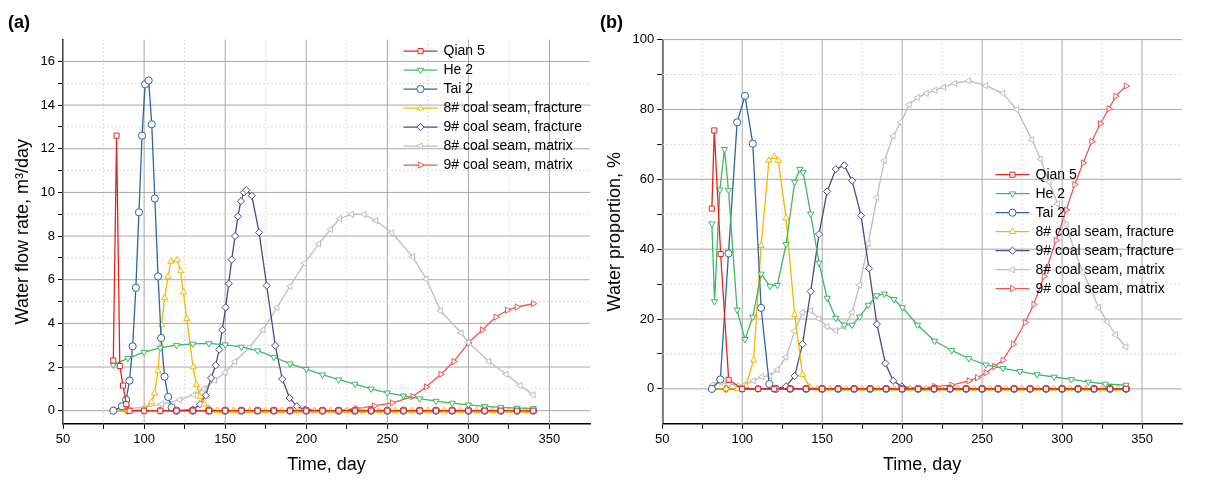 The image size is (1205, 490). Describe the element at coordinates (647, 318) in the screenshot. I see `y-tick-label: 20` at that location.